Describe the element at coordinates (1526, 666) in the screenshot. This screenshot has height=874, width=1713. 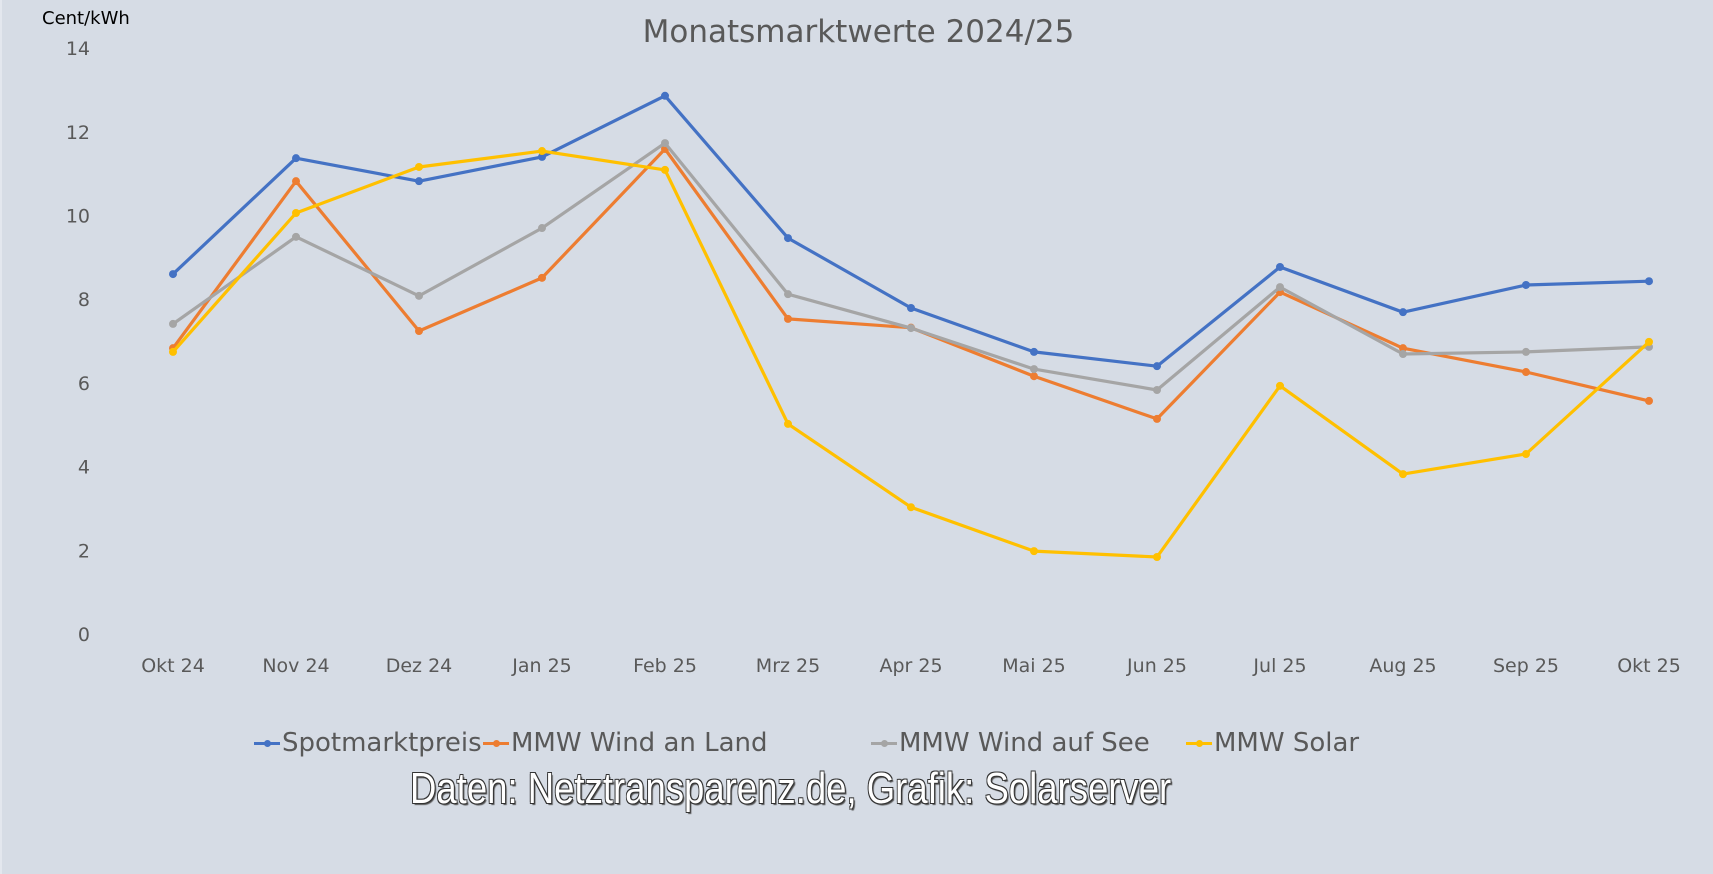
I see `x-tick-label: Sep 25` at that location.